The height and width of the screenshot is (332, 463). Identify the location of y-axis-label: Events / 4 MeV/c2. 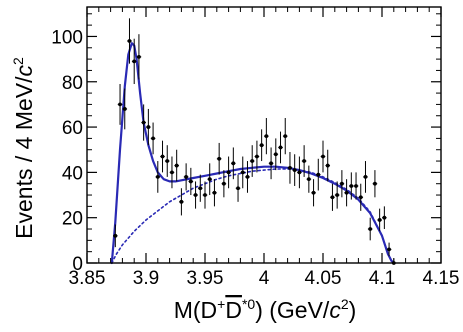
(23, 148).